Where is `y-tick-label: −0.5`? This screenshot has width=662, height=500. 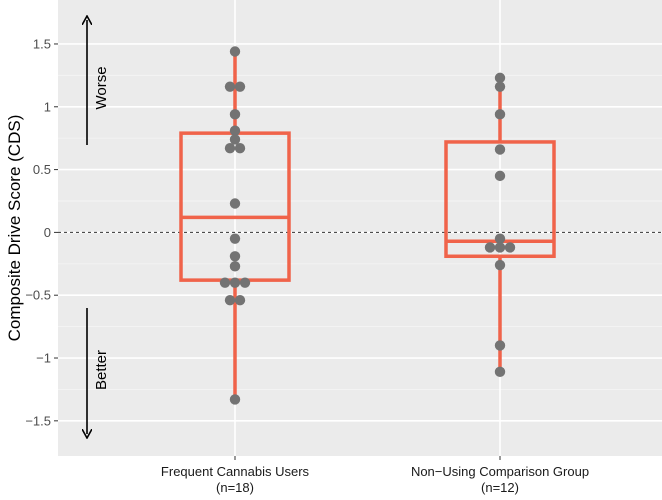
y-tick-label: −0.5 is located at coordinates (38, 295).